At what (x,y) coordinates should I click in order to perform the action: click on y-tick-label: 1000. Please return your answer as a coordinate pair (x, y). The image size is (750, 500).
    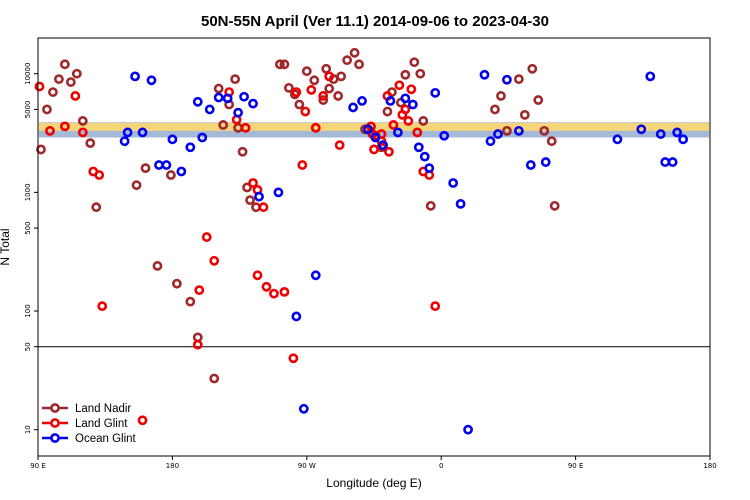
    Looking at the image, I should click on (28, 192).